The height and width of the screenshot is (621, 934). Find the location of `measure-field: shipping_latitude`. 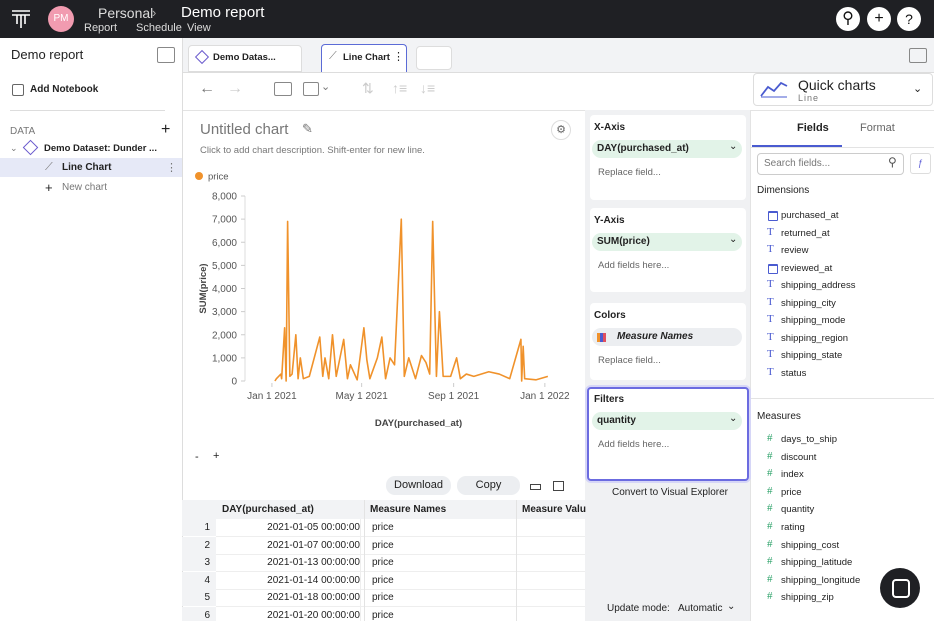

measure-field: shipping_latitude is located at coordinates (816, 562).